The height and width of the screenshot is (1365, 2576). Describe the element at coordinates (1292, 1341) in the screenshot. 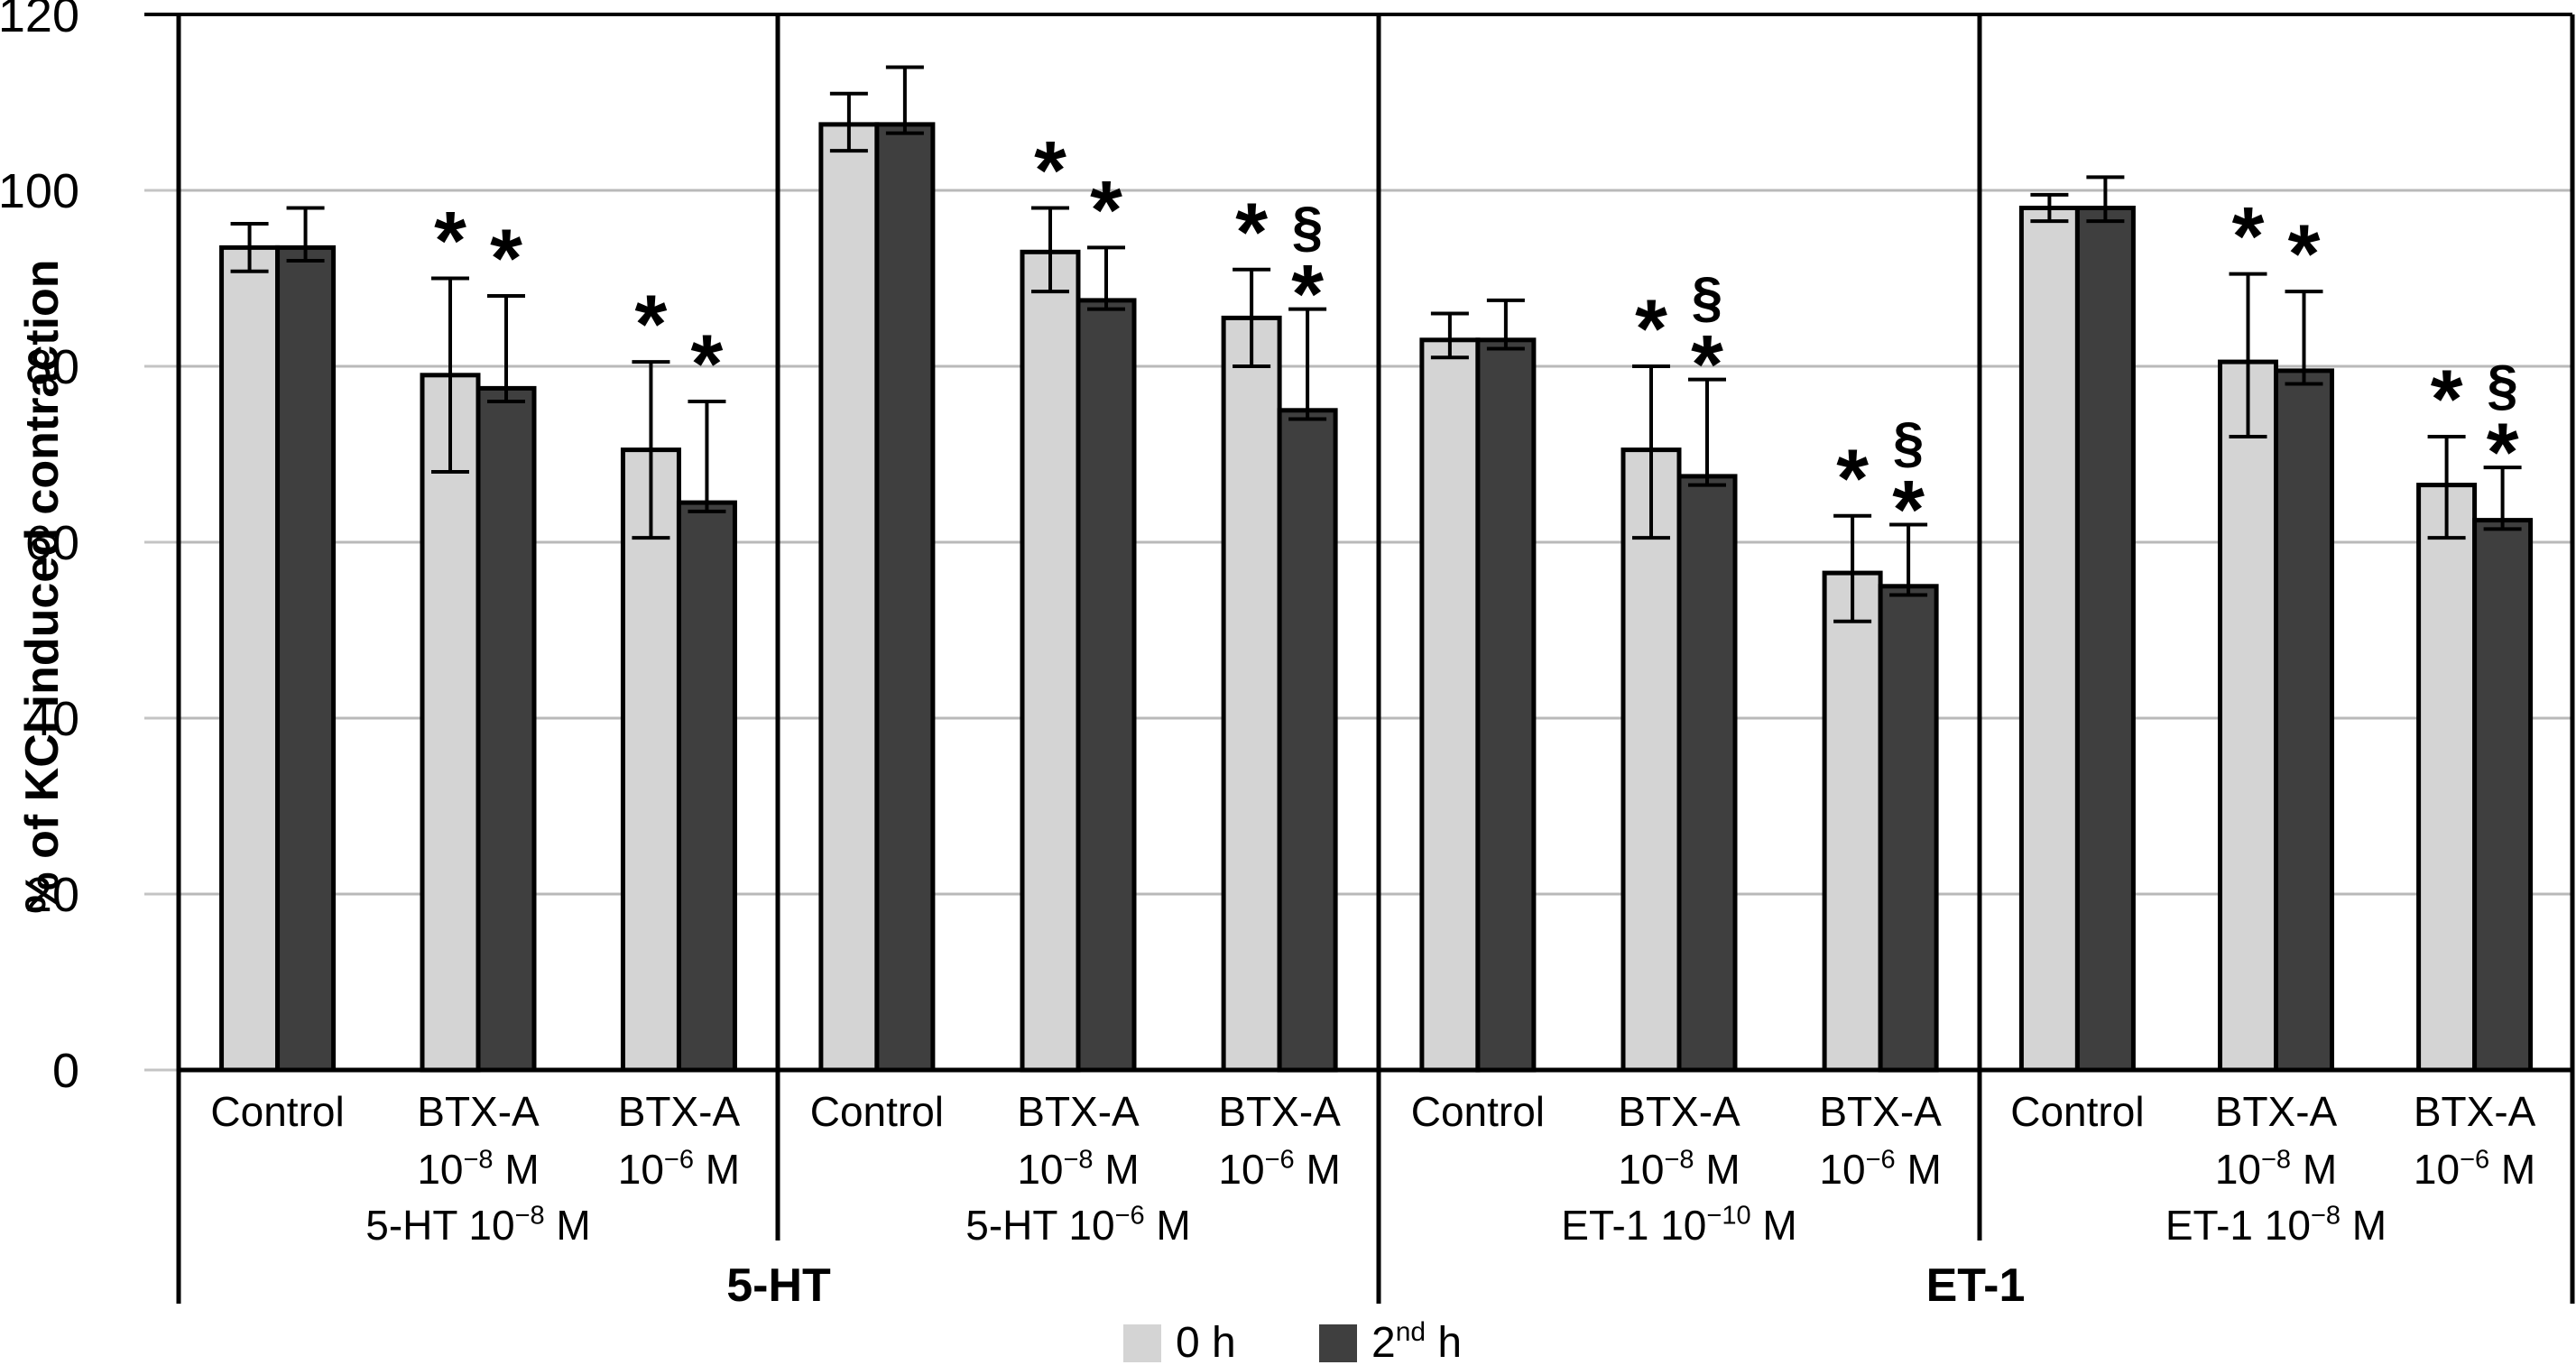

I see `legend: 0 h 2nd h` at that location.